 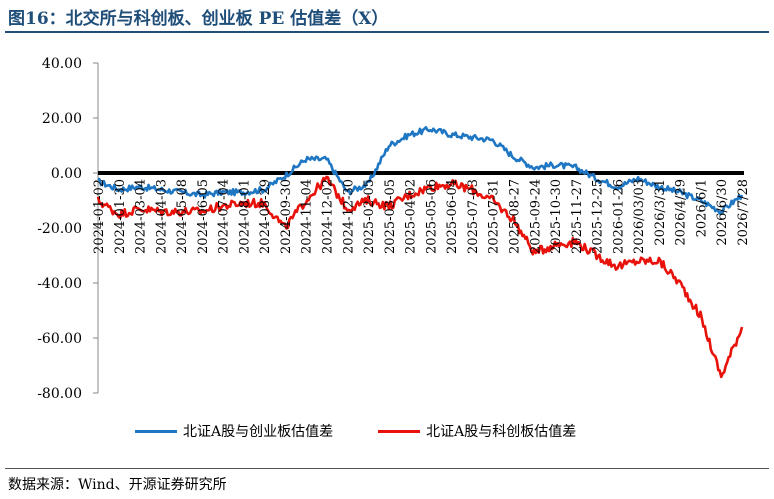 I want to click on x-tick-label: 2024-01-02, so click(x=99, y=216).